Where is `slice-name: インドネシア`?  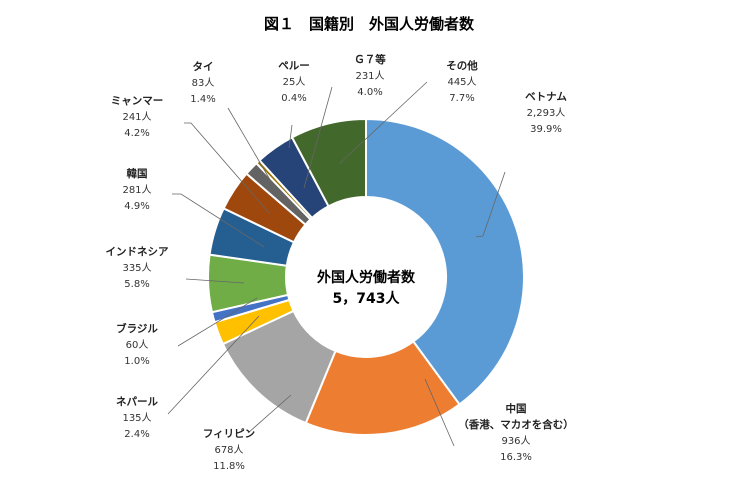
slice-name: インドネシア is located at coordinates (137, 252).